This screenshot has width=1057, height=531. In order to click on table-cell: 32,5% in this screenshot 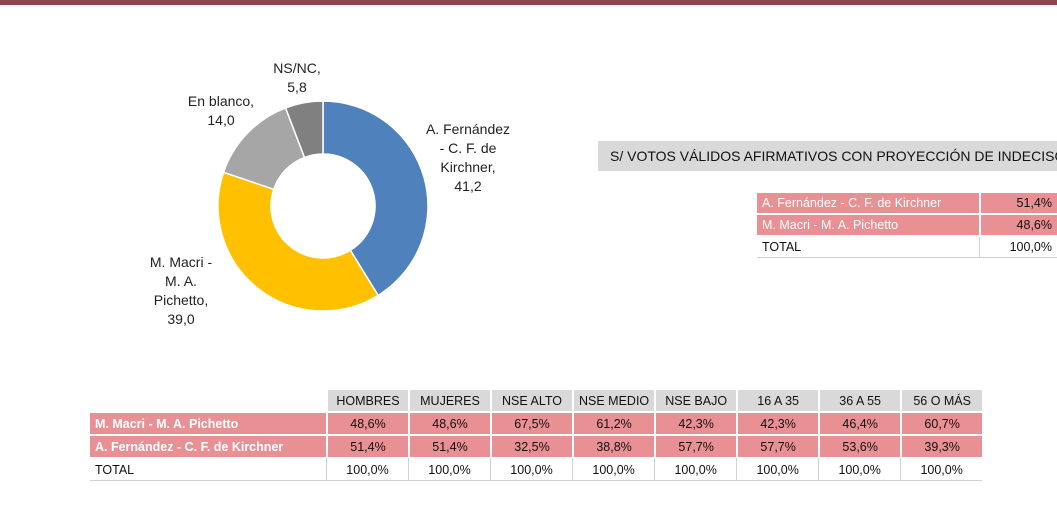, I will do `click(531, 445)`.